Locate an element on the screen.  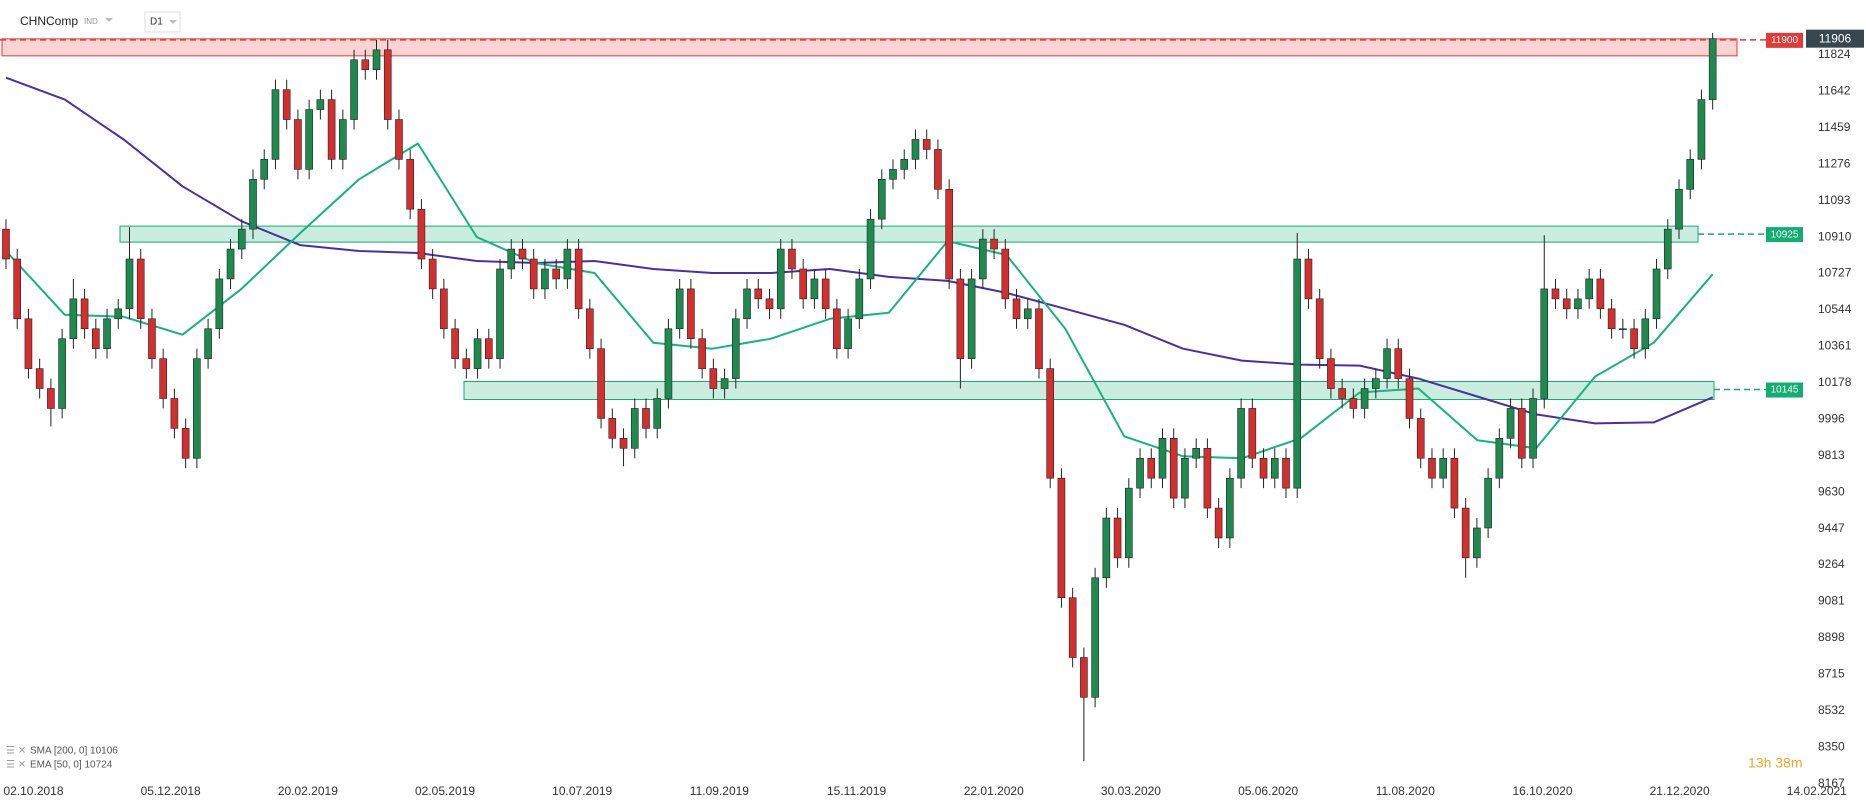
y-tick-label: 9630 is located at coordinates (1831, 491).